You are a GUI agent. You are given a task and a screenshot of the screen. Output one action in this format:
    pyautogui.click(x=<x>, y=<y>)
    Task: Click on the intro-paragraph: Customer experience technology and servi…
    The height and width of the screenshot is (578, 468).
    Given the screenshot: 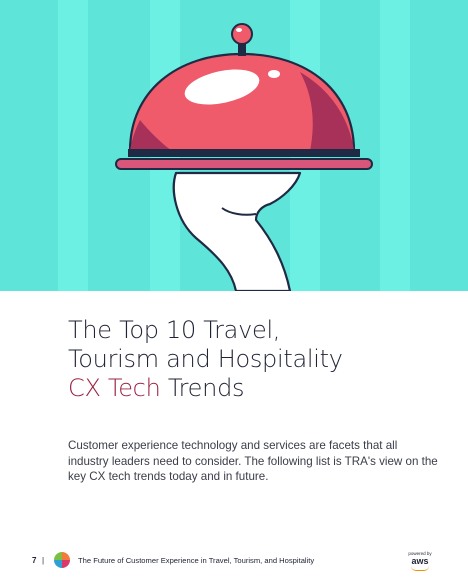 What is the action you would take?
    pyautogui.click(x=253, y=461)
    